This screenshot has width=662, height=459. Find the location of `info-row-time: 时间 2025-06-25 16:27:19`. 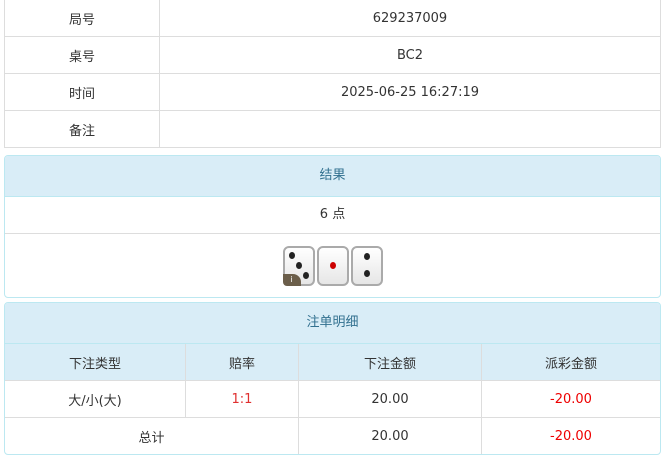

info-row-time: 时间 2025-06-25 16:27:19 is located at coordinates (332, 92).